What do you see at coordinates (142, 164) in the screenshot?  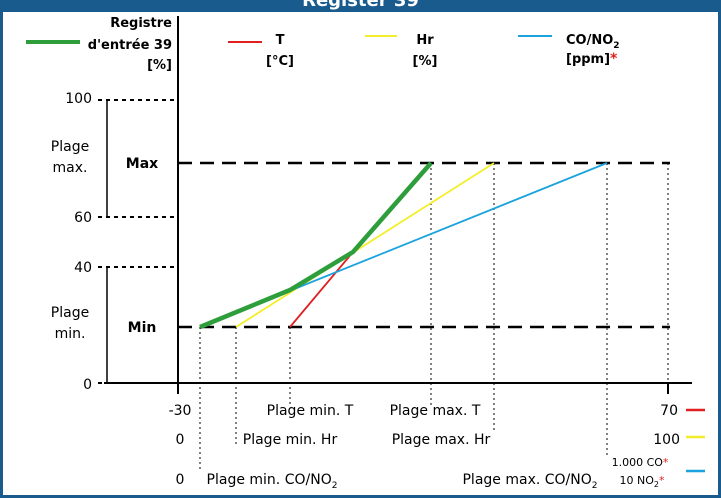 I see `max-level-label: Max` at bounding box center [142, 164].